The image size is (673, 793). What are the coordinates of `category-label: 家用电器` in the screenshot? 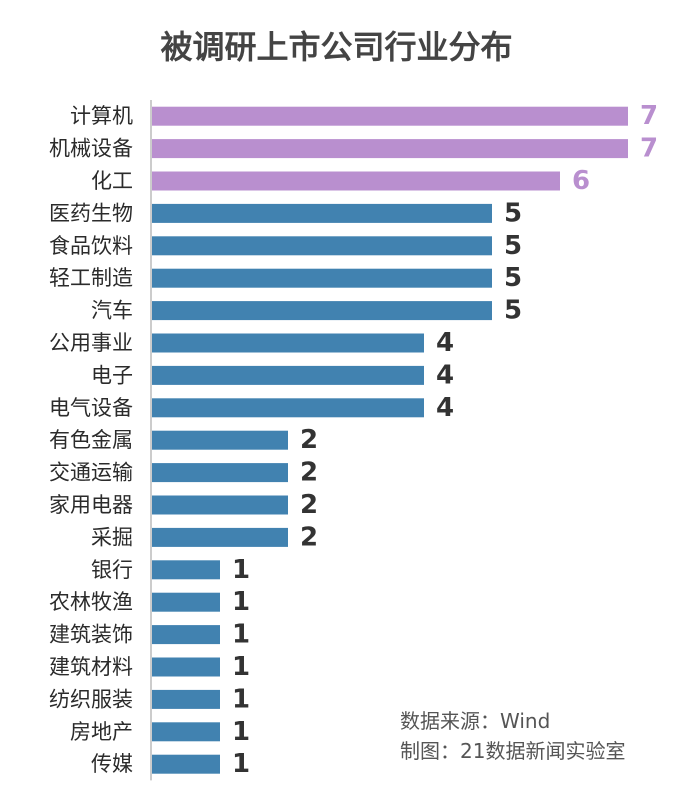 It's located at (91, 505).